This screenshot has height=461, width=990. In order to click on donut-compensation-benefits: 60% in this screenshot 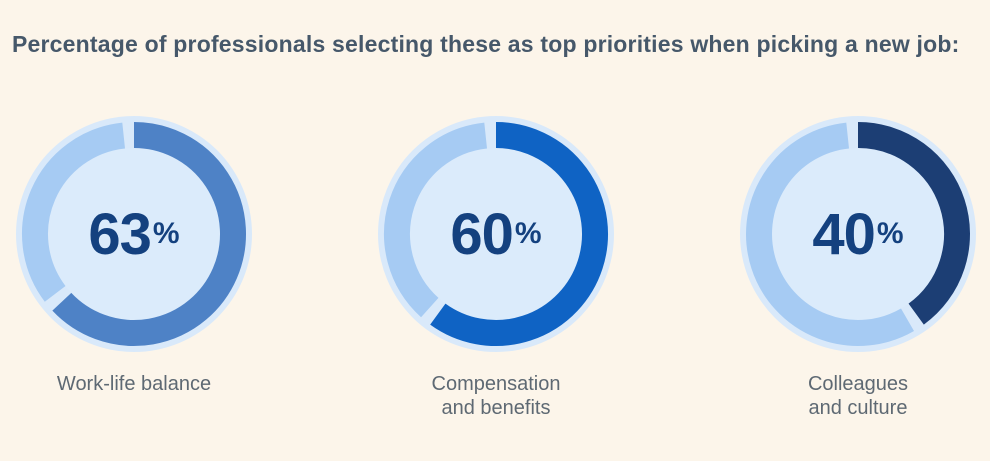, I will do `click(496, 234)`.